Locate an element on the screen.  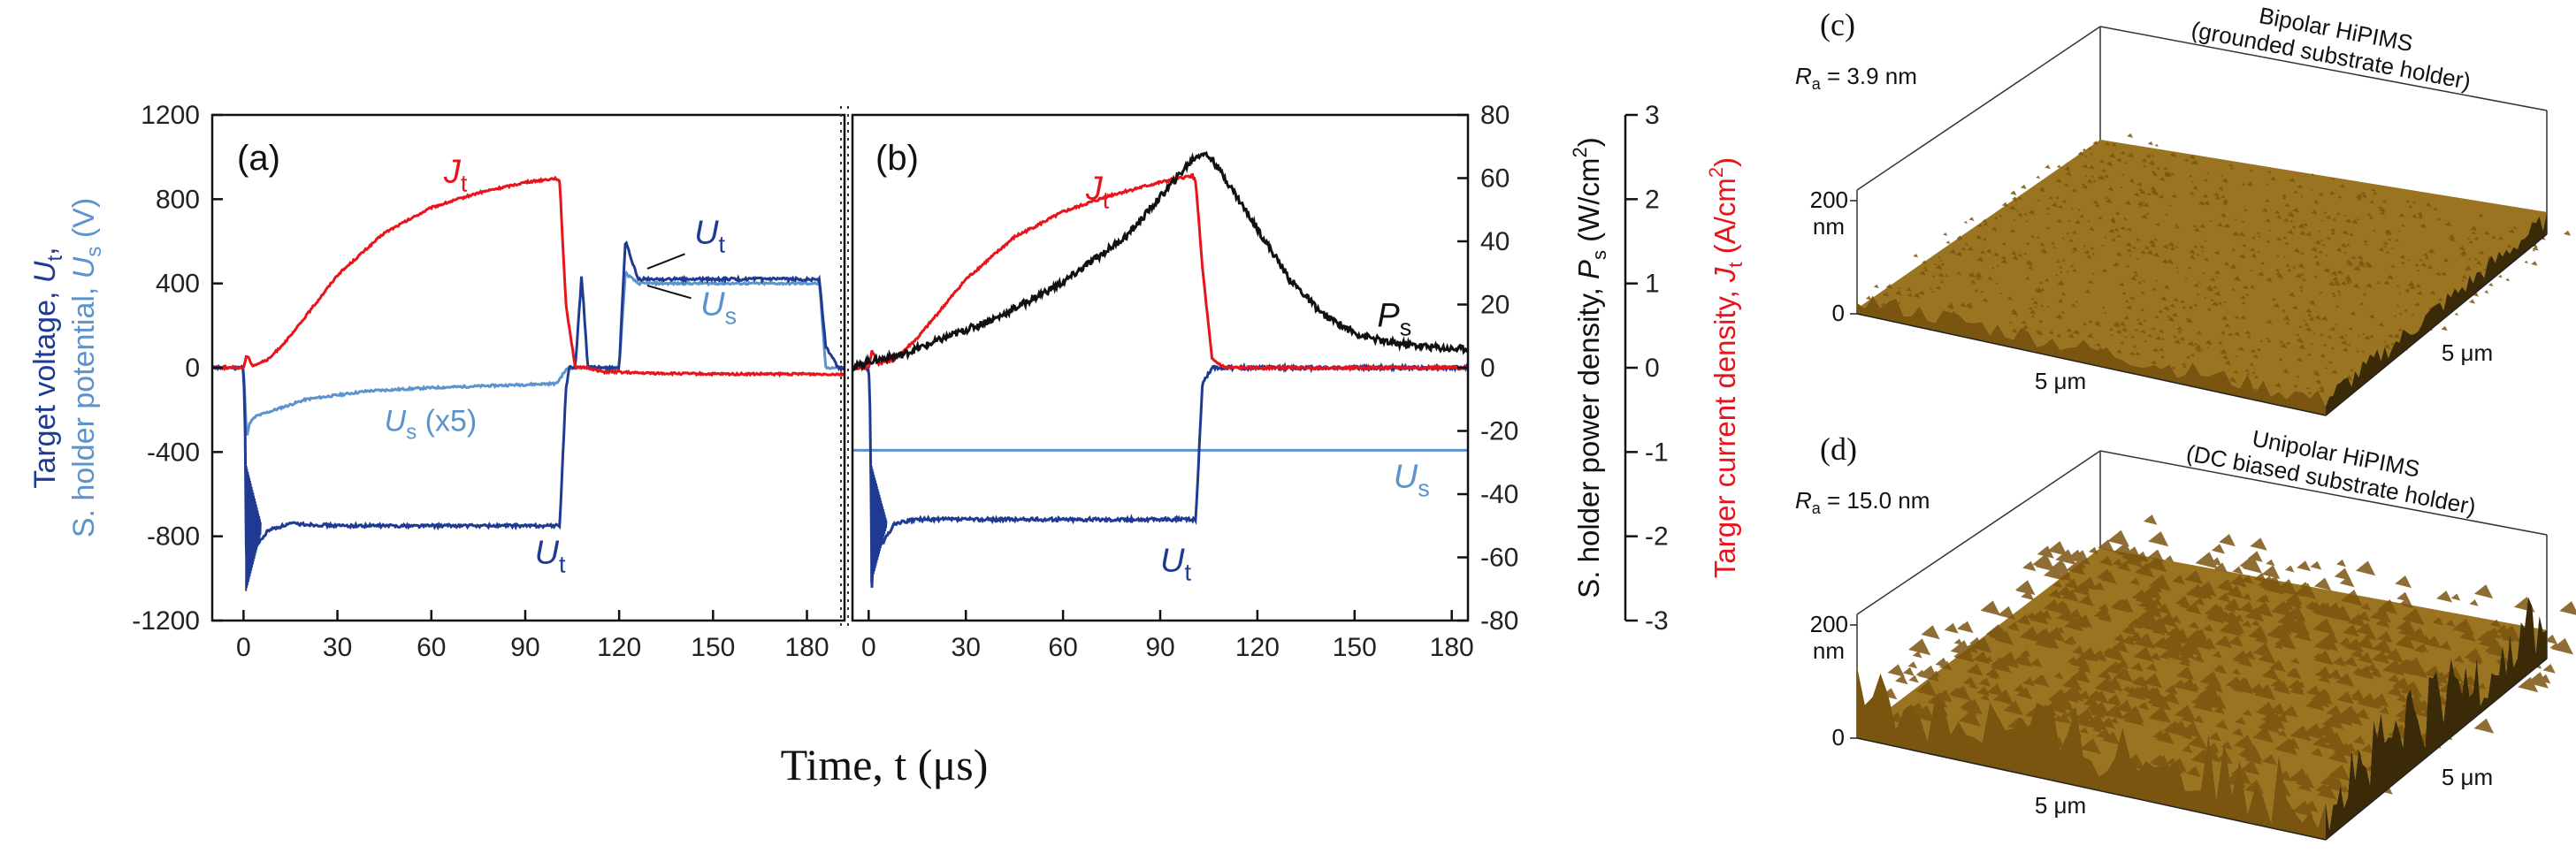
label-a-us-top: Us is located at coordinates (718, 307).